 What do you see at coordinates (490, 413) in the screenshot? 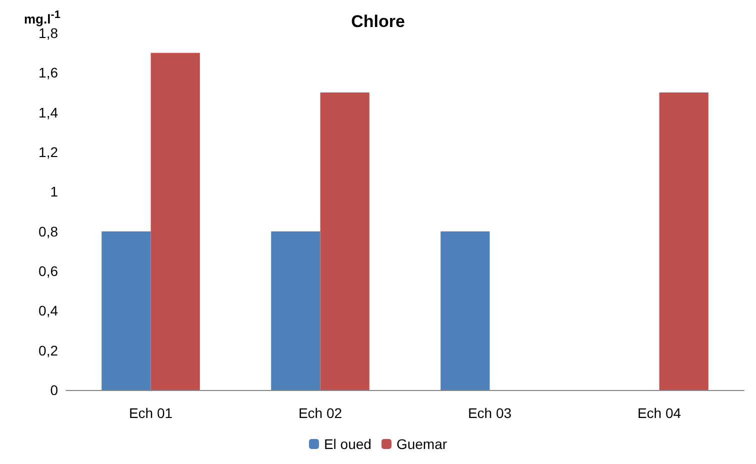
I see `x-tick-label: Ech 03` at bounding box center [490, 413].